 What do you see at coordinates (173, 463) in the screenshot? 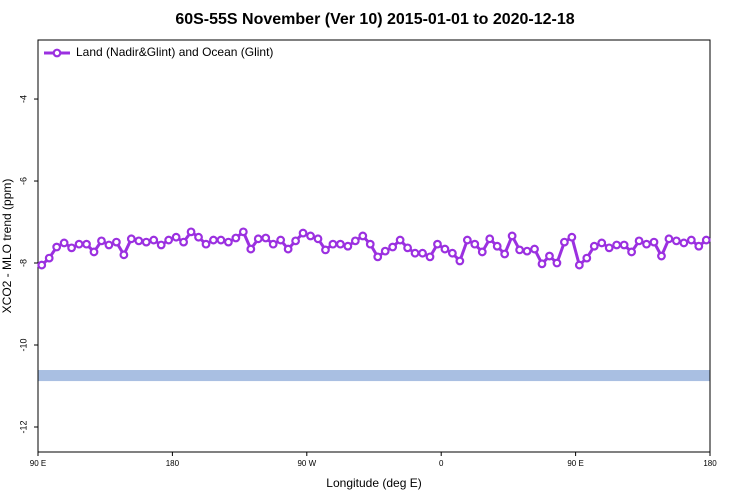
I see `x-tick-label: 180` at bounding box center [173, 463].